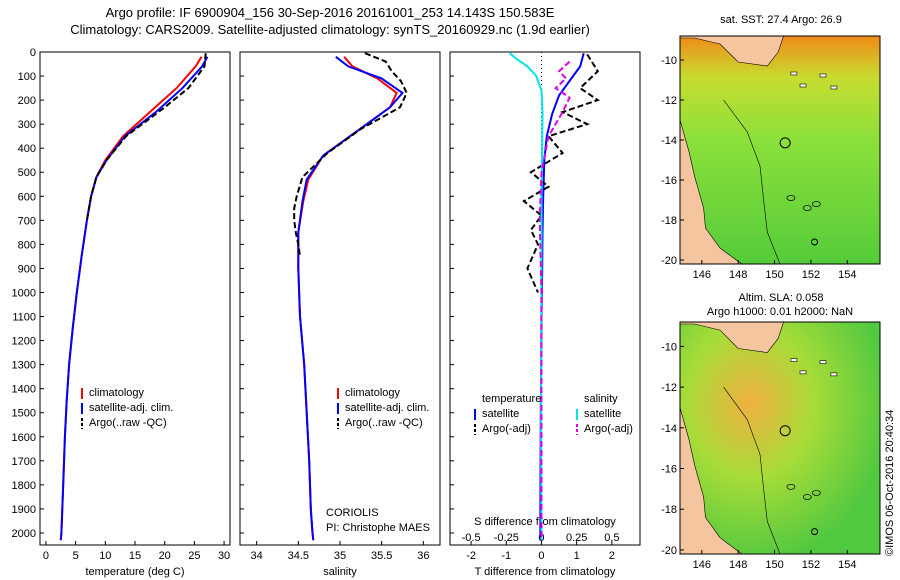 The width and height of the screenshot is (900, 580). I want to click on sst-map: -10 -12 -14 -16 -18 -20 146 148 150 152 154, so click(771, 158).